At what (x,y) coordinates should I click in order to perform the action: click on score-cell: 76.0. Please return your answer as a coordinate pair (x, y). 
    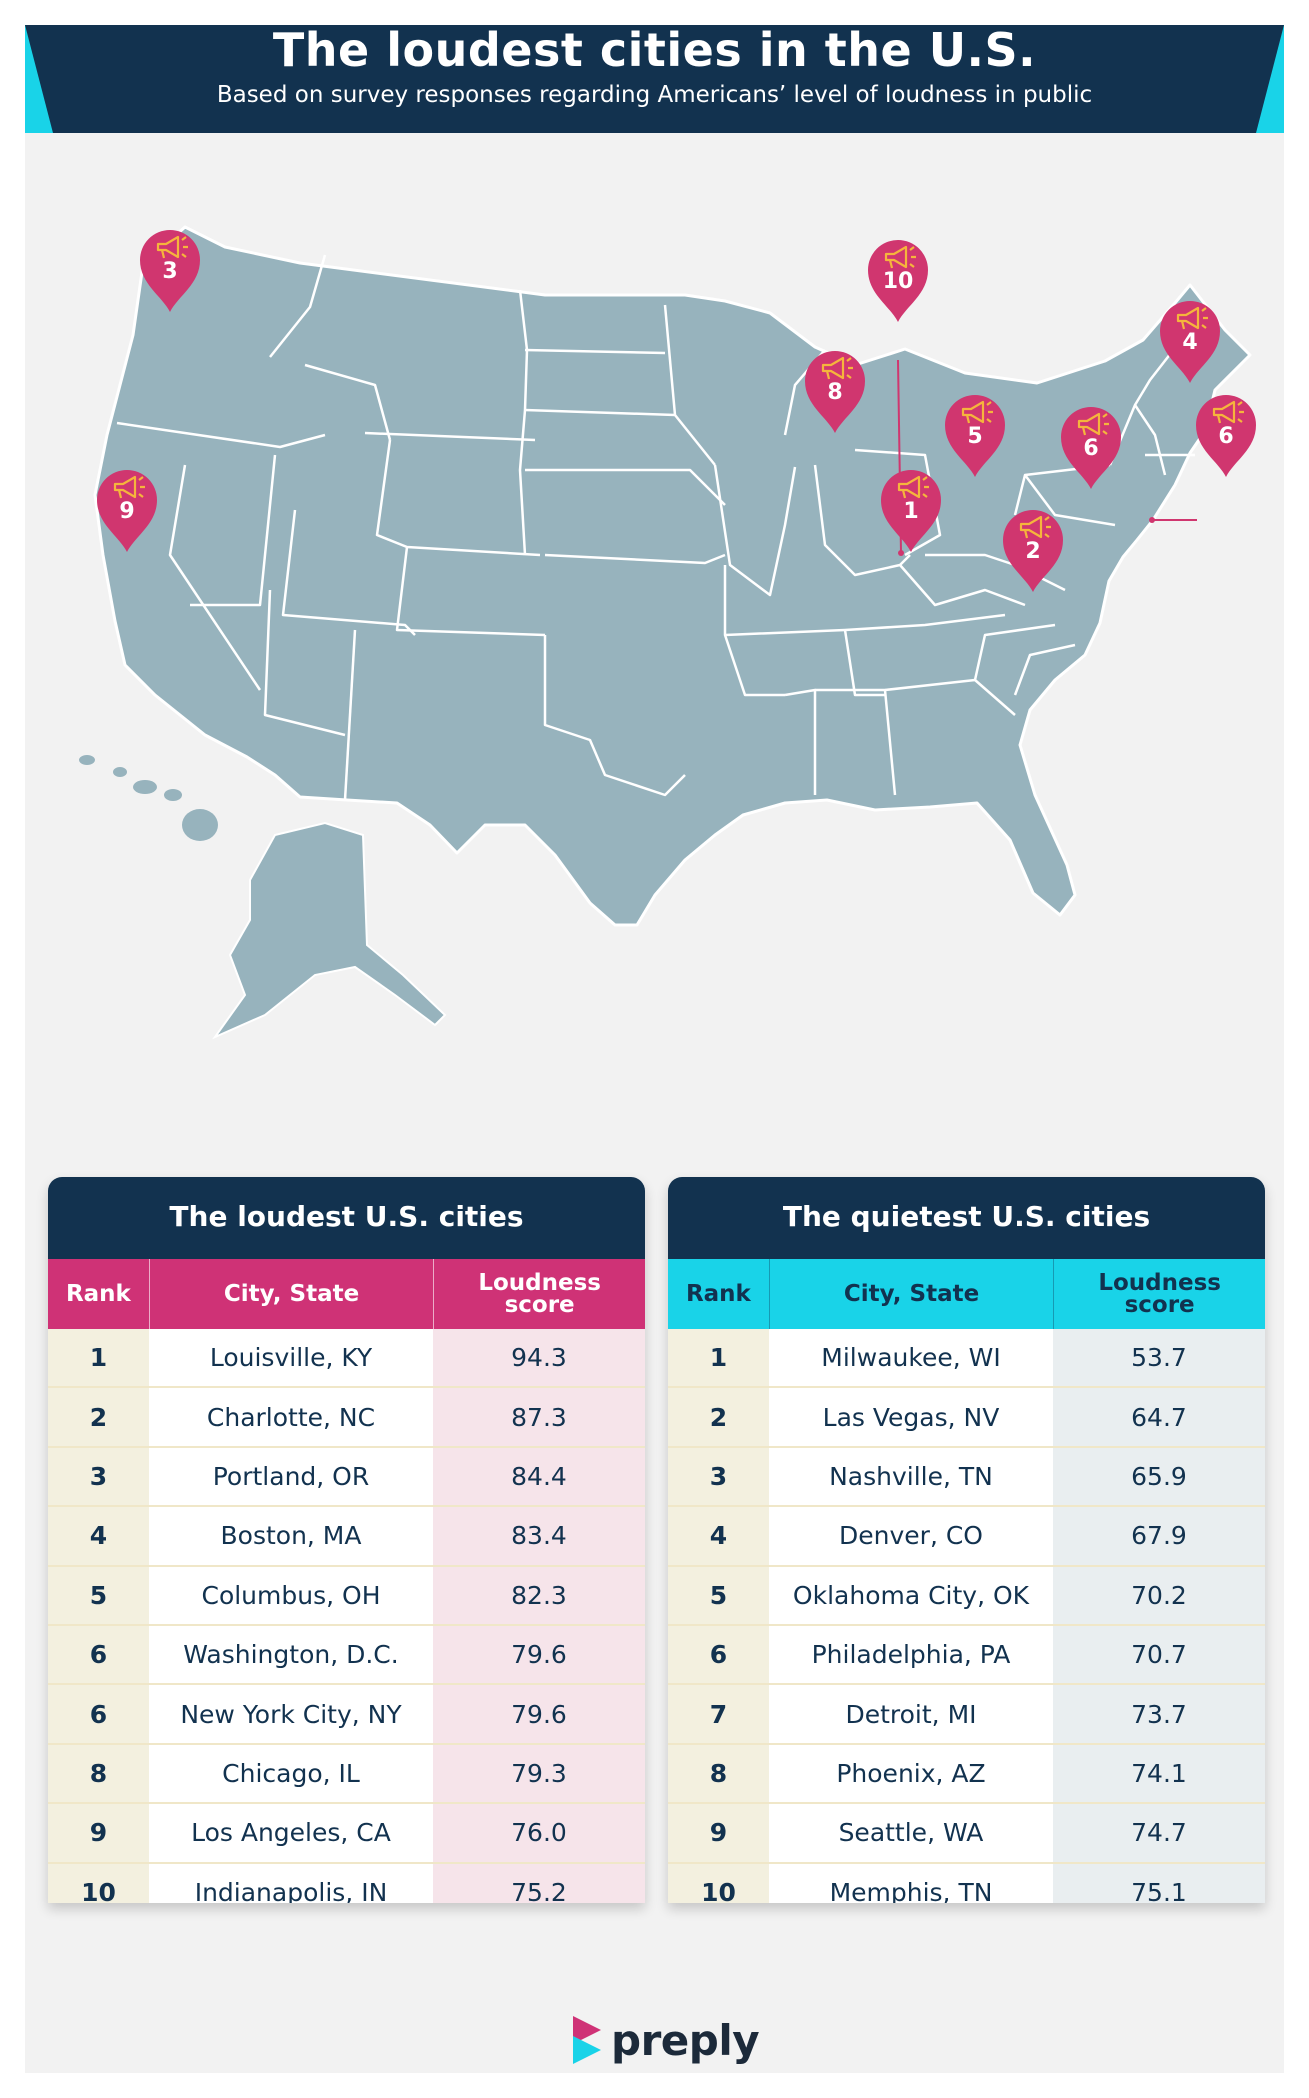
    Looking at the image, I should click on (539, 1833).